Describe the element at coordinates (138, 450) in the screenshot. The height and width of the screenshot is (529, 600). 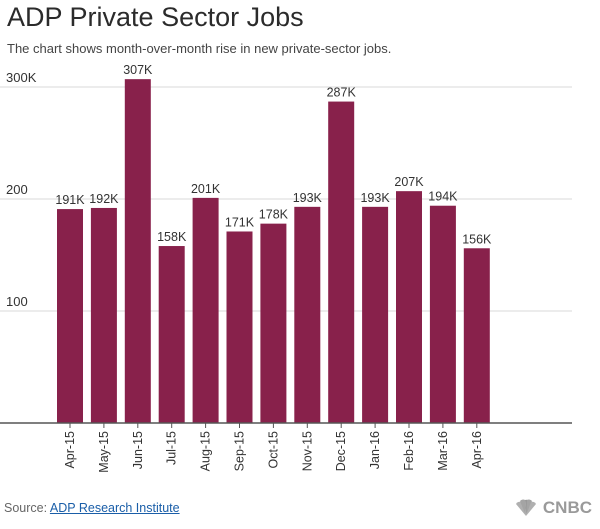
I see `x-tick-label: Jun-15` at that location.